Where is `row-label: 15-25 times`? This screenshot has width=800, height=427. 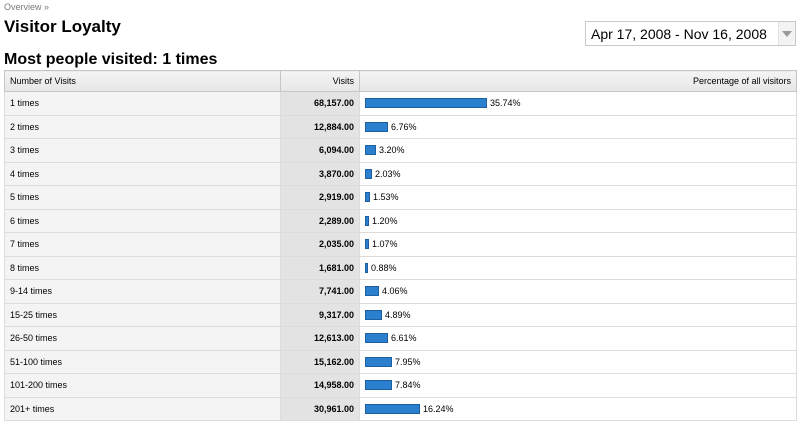
row-label: 15-25 times is located at coordinates (142, 315).